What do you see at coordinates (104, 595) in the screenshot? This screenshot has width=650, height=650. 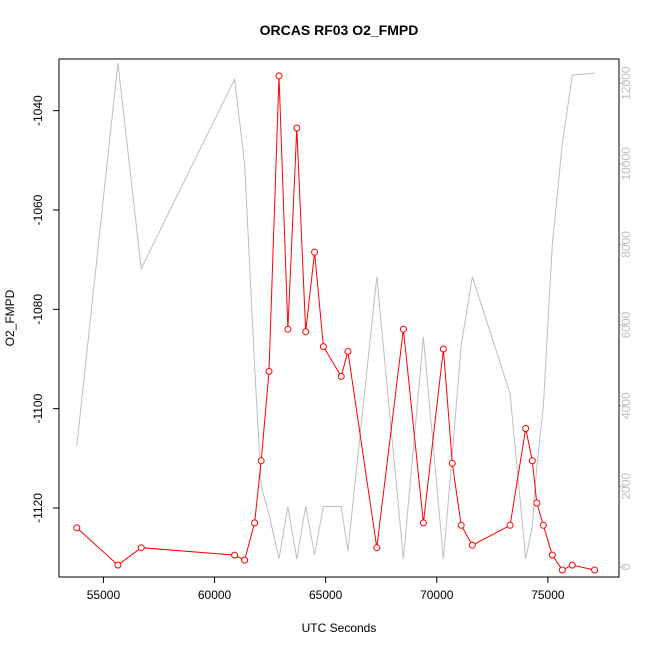 I see `x-tick-label: 55000` at bounding box center [104, 595].